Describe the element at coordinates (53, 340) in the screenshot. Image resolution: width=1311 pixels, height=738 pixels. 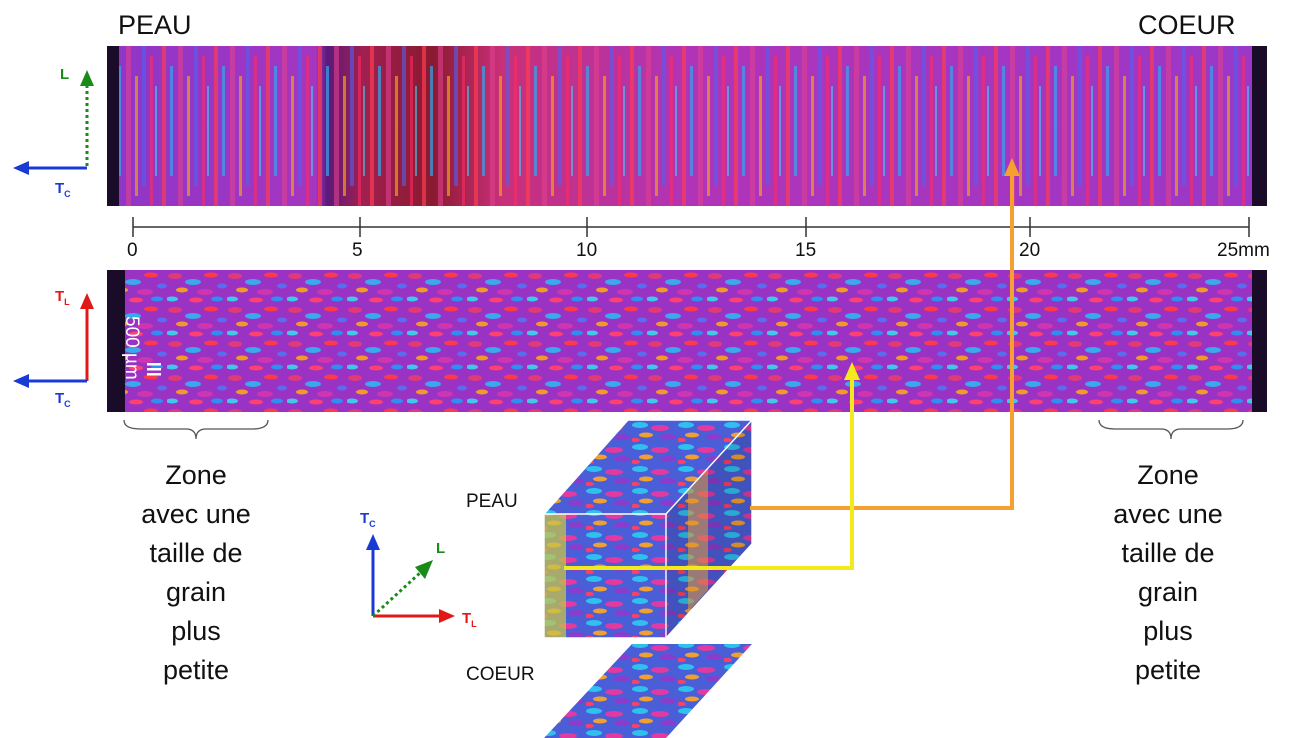
I see `axes-middle` at that location.